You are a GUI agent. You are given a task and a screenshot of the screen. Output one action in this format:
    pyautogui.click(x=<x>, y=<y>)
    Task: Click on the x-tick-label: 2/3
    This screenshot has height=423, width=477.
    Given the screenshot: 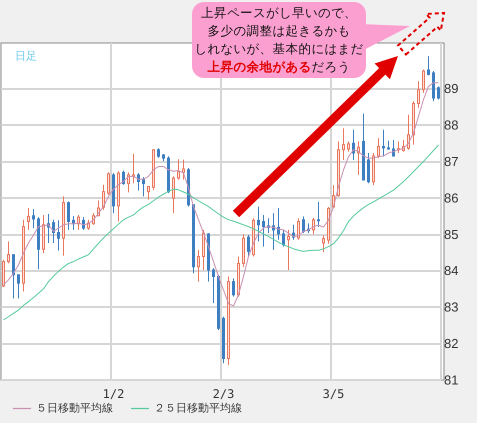 What is the action you would take?
    pyautogui.click(x=223, y=394)
    